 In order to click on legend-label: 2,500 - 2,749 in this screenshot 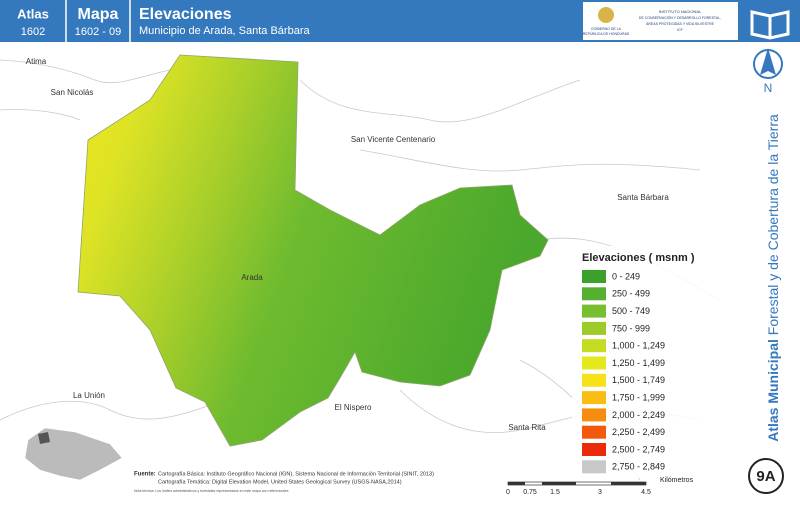, I will do `click(638, 449)`.